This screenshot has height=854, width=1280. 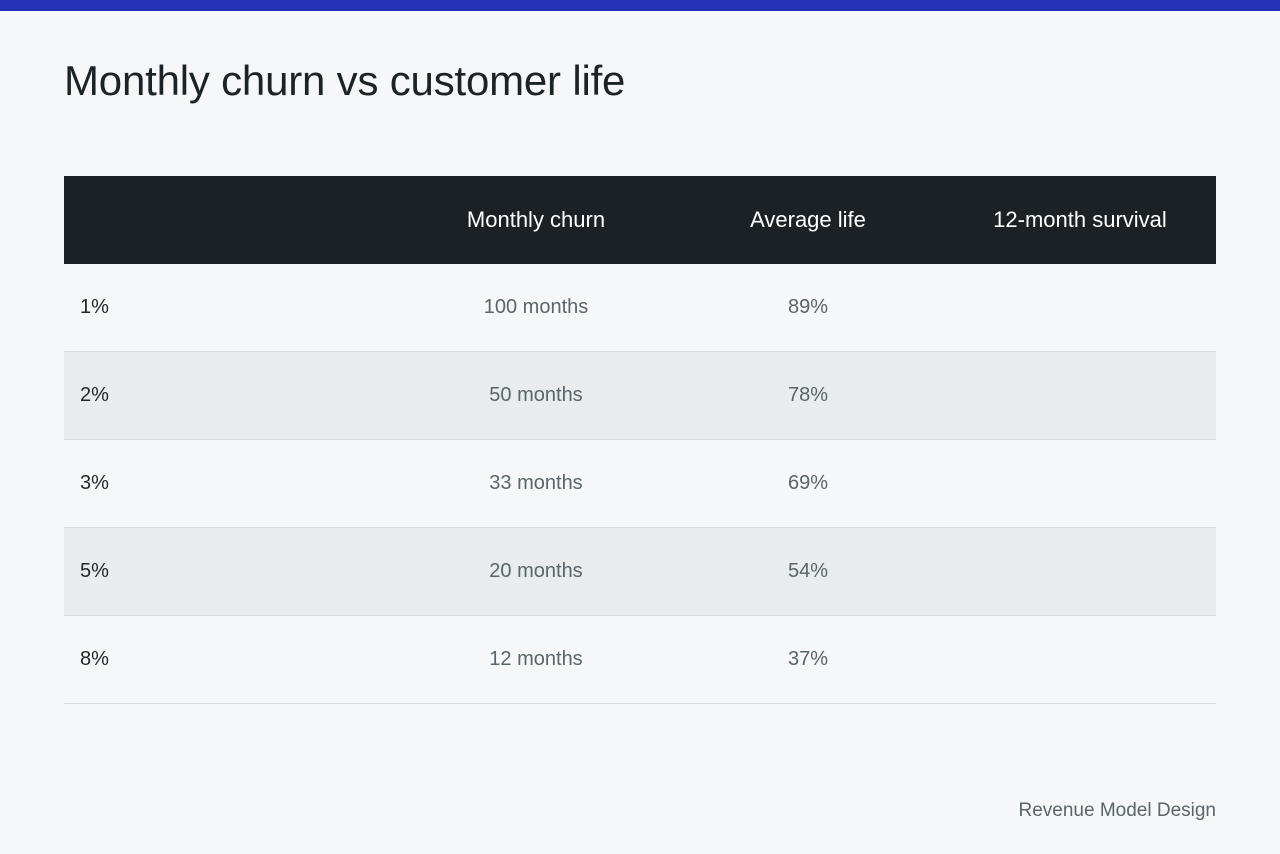 What do you see at coordinates (808, 659) in the screenshot?
I see `table-cell: 37%` at bounding box center [808, 659].